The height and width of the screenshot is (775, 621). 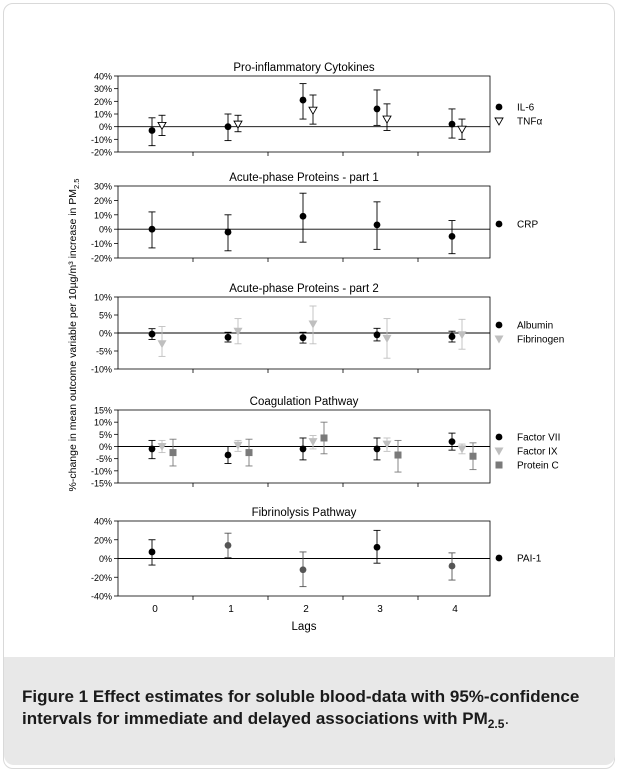 What do you see at coordinates (101, 140) in the screenshot?
I see `y-tick-label: -10%` at bounding box center [101, 140].